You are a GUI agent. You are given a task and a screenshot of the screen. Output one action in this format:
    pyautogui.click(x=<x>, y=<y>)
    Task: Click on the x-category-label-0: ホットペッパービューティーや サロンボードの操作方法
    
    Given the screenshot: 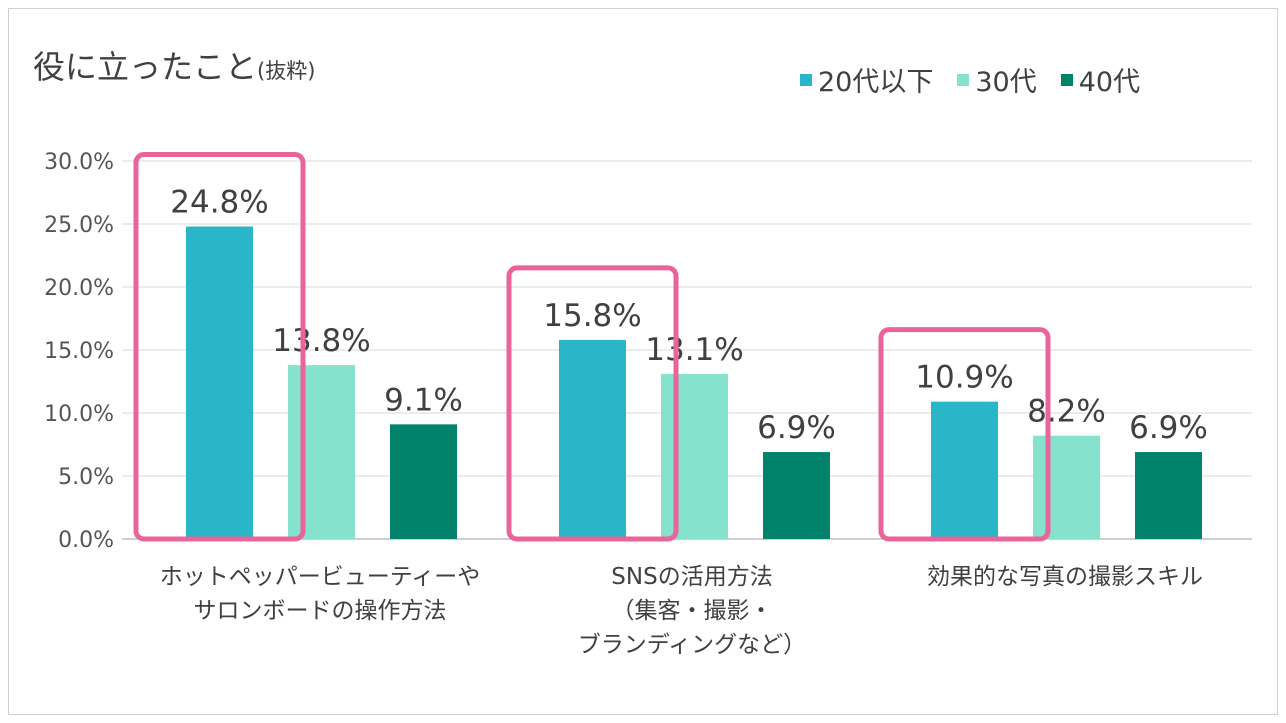 What is the action you would take?
    pyautogui.click(x=320, y=594)
    